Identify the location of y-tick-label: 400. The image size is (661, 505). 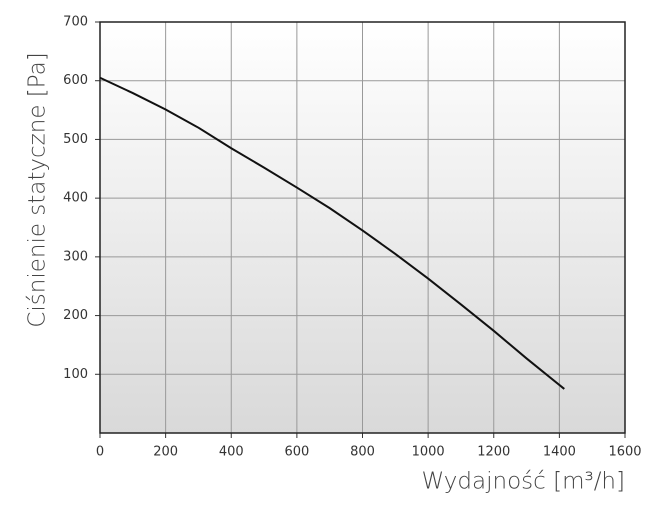
(75, 198).